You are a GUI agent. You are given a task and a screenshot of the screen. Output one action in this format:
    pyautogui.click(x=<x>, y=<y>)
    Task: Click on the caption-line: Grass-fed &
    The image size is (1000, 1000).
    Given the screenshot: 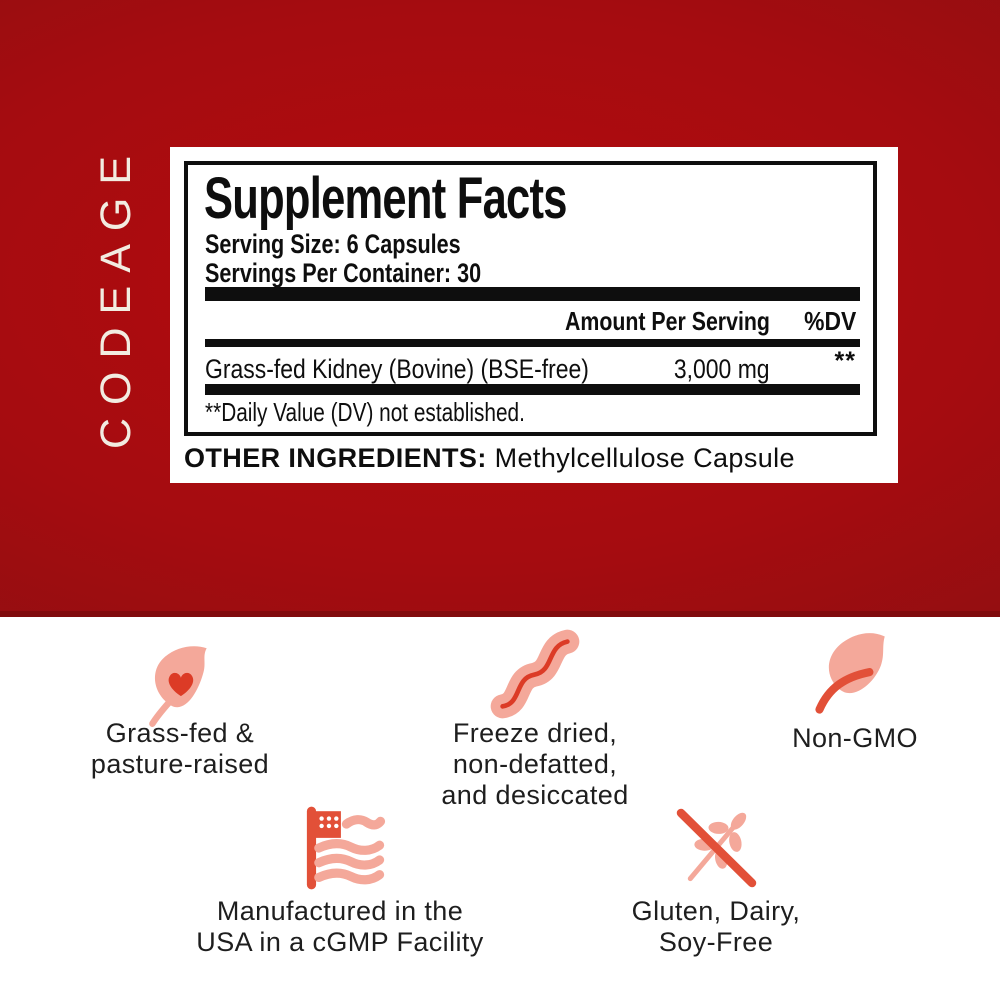 What is the action you would take?
    pyautogui.click(x=180, y=733)
    